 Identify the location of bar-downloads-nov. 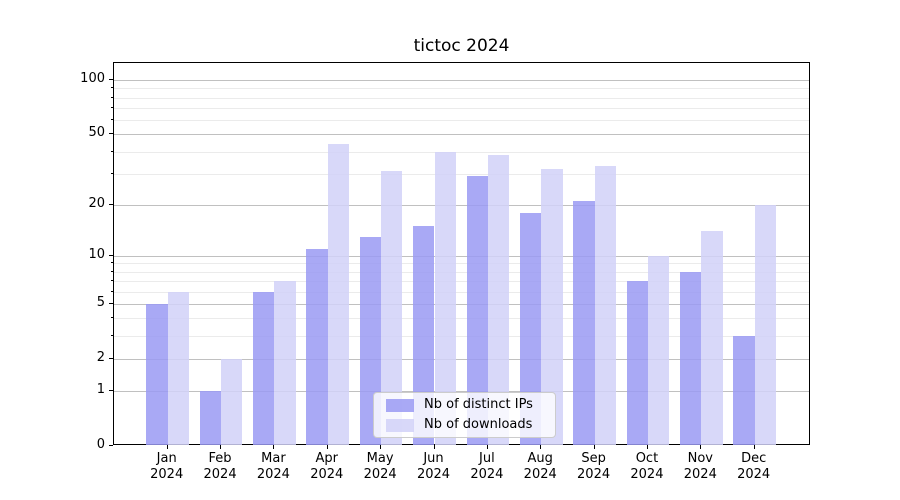
(712, 338).